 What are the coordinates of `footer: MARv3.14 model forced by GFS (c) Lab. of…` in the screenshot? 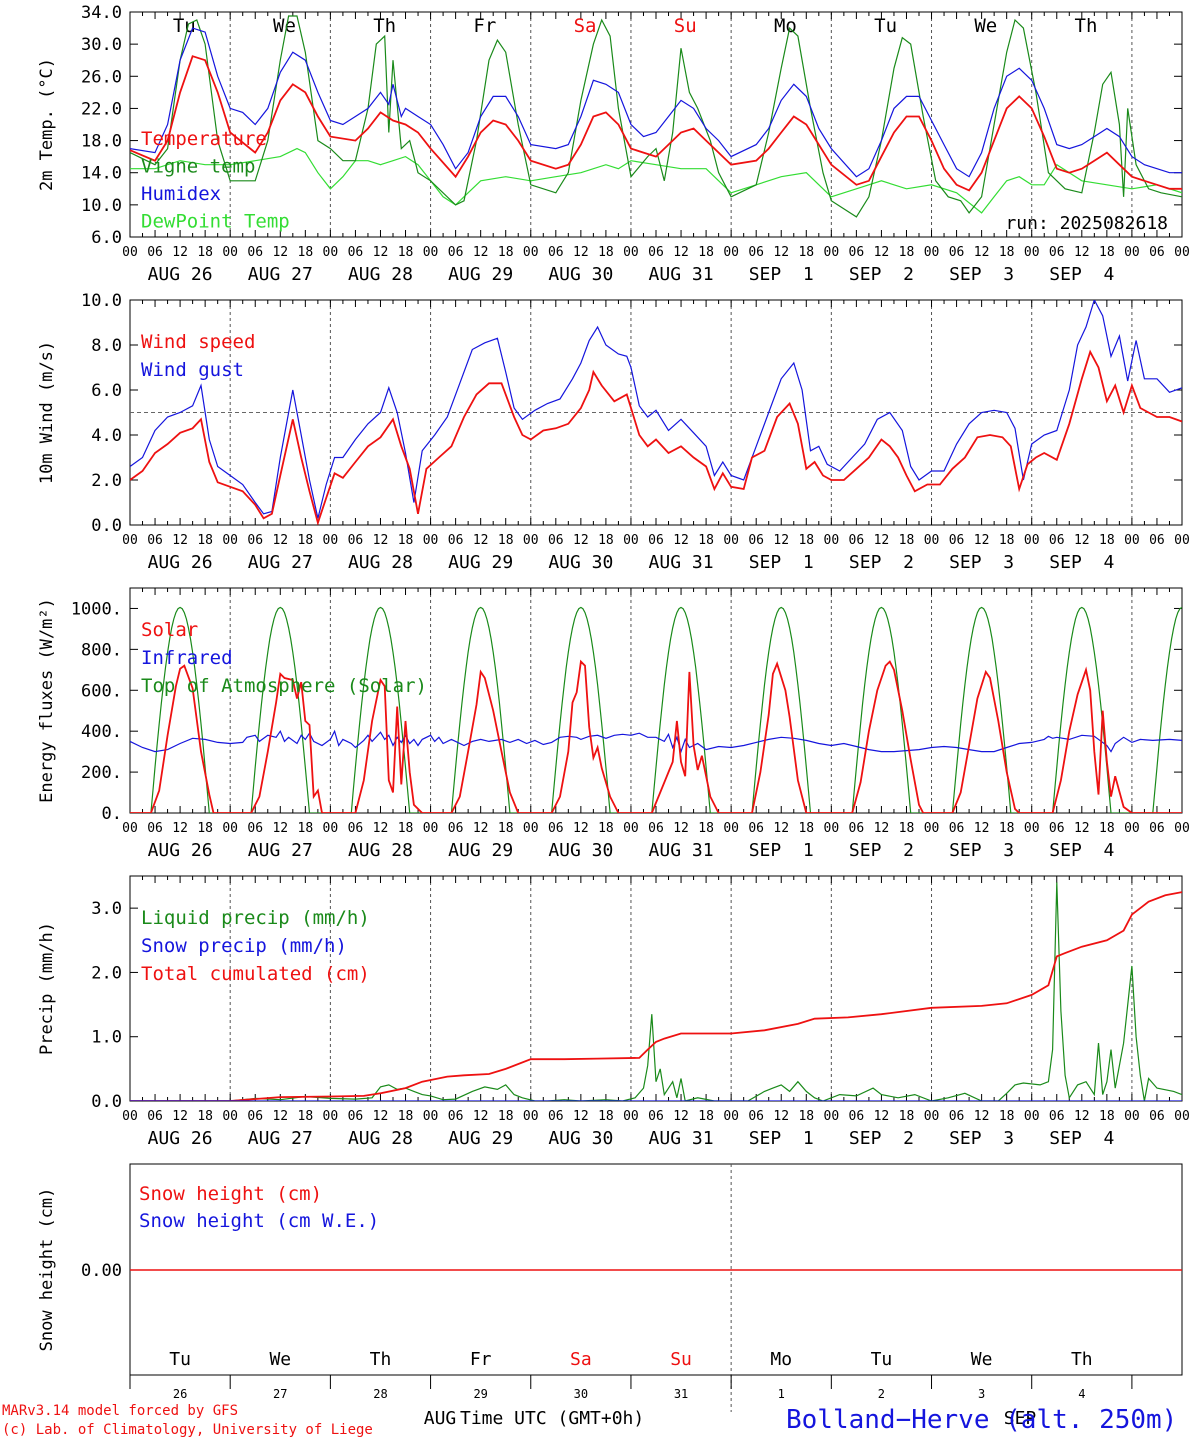 It's located at (589, 1420).